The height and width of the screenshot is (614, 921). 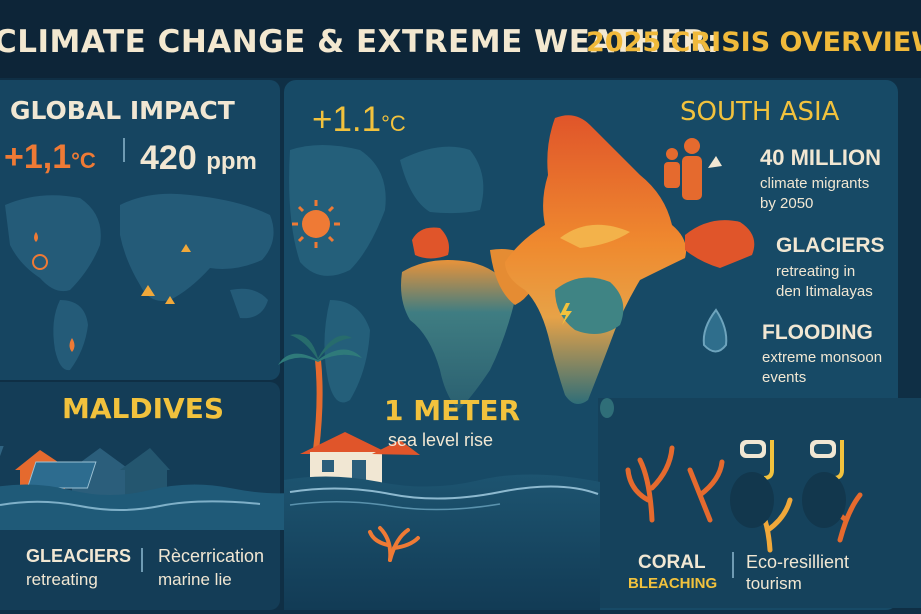 What do you see at coordinates (672, 562) in the screenshot?
I see `coral-title: CORAL` at bounding box center [672, 562].